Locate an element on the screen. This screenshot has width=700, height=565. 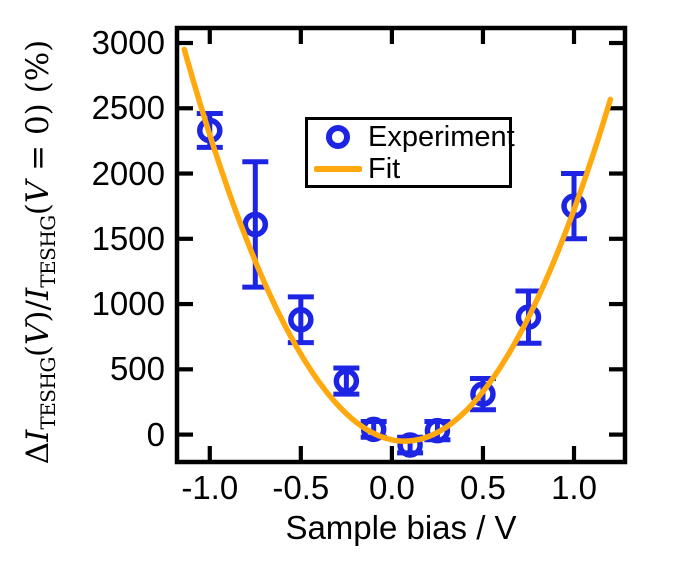
y-tick-label: 0 is located at coordinates (155, 434).